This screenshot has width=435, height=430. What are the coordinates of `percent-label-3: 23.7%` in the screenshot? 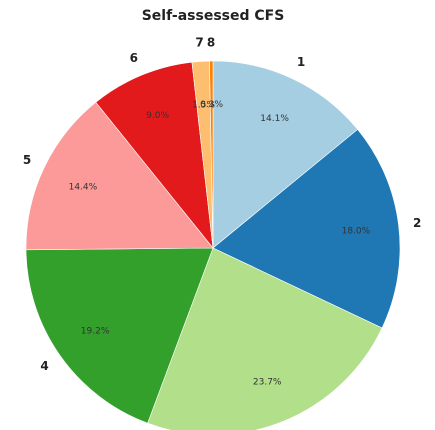 It's located at (267, 382).